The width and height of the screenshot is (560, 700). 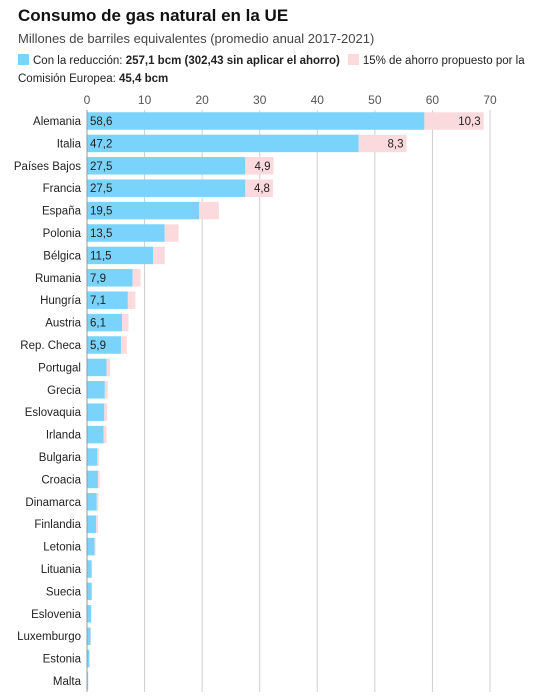 What do you see at coordinates (232, 61) in the screenshot?
I see `legend-reduced-value: 257,1 bcm (302,43 sin aplicar el ahorro)` at bounding box center [232, 61].